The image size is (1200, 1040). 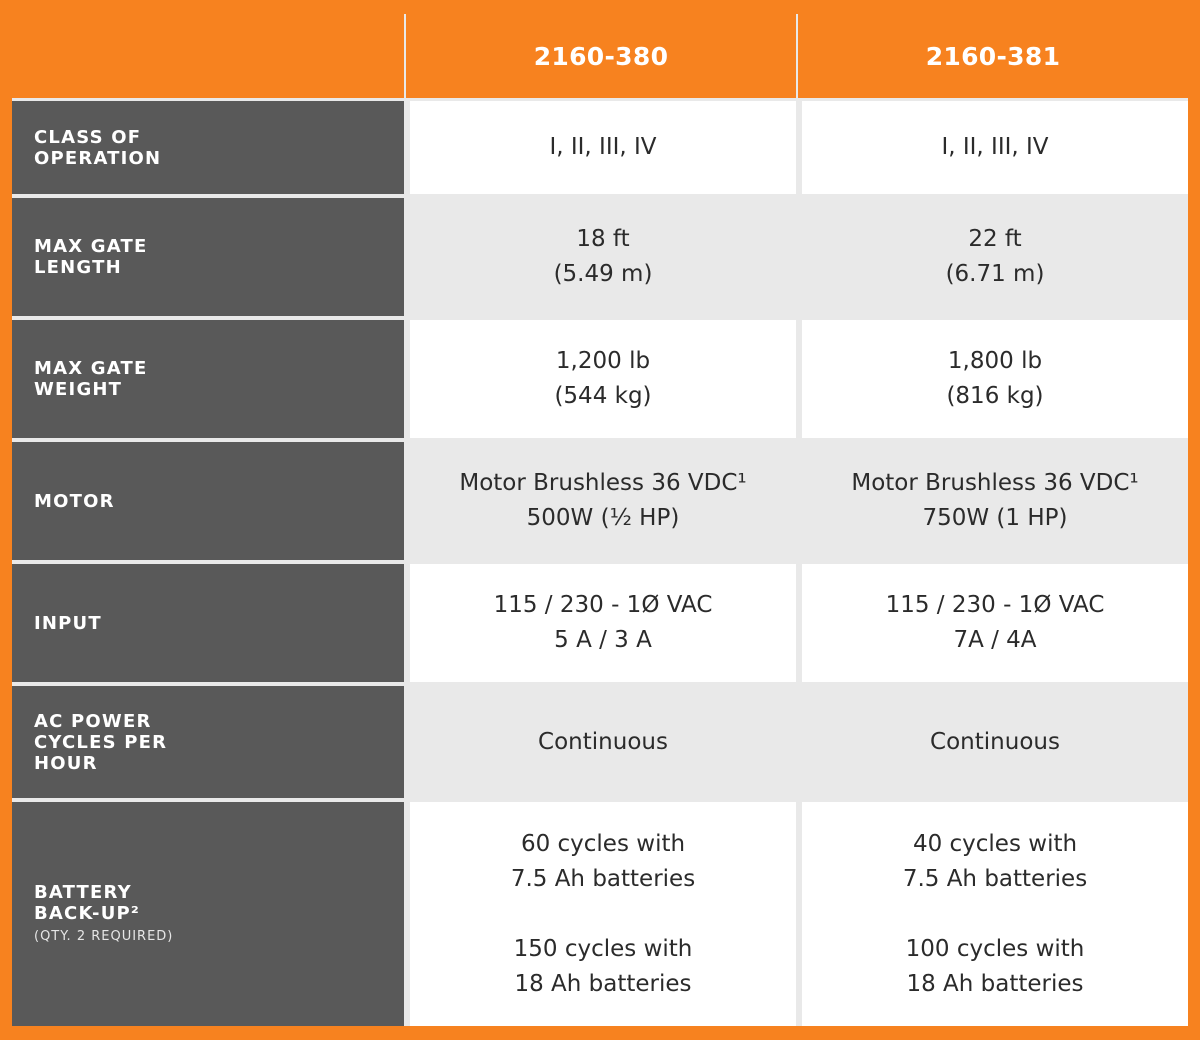 I want to click on value-line: (816 kg), so click(x=995, y=396).